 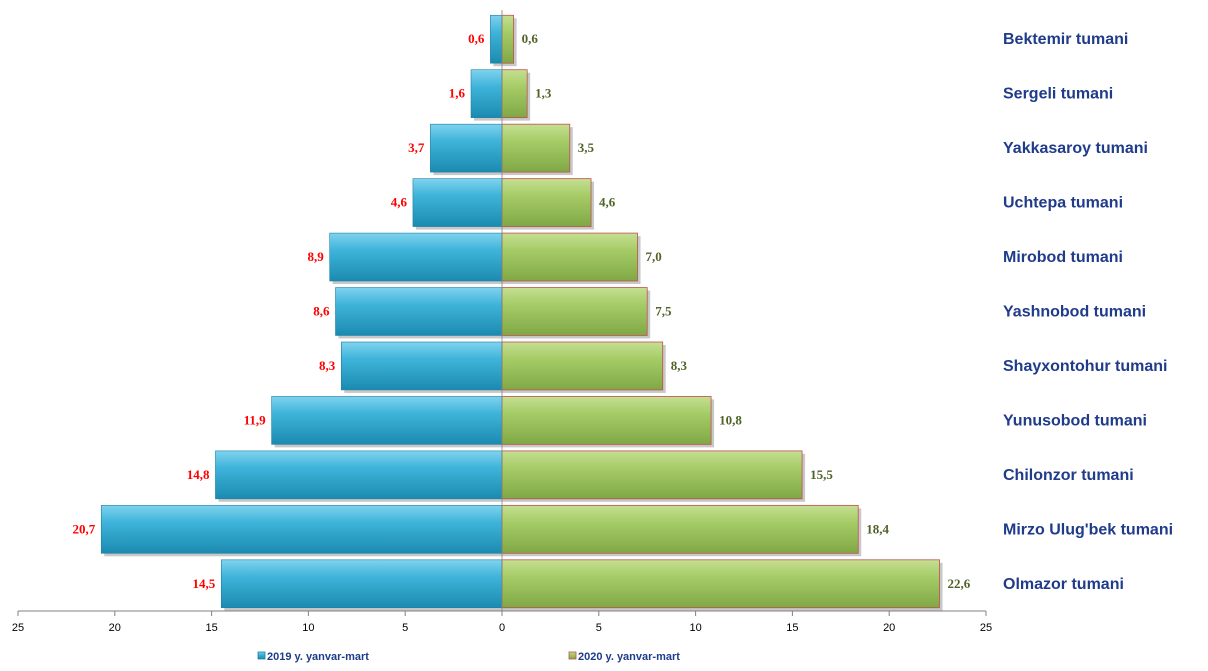 What do you see at coordinates (652, 475) in the screenshot?
I see `bar-2020-chilonzor-tumani` at bounding box center [652, 475].